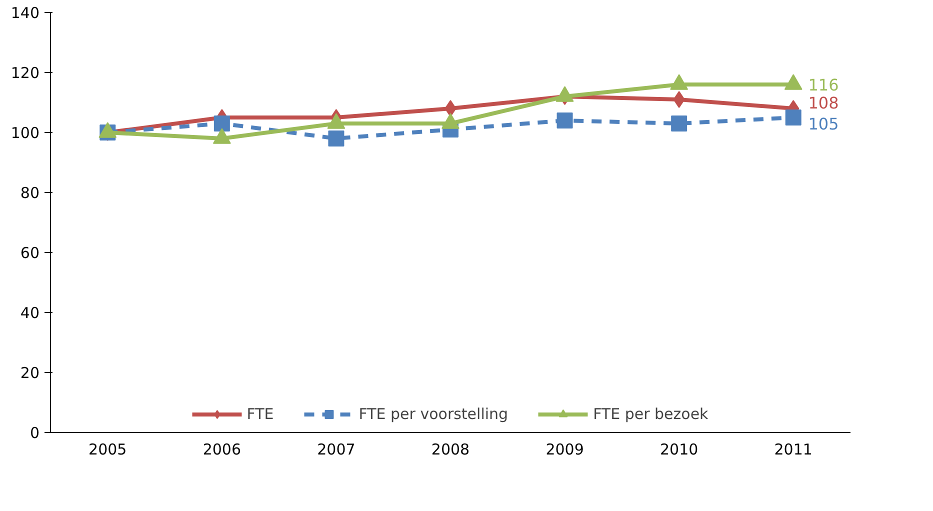 This screenshot has width=933, height=511. I want to click on y-tick-label: 40, so click(30, 313).